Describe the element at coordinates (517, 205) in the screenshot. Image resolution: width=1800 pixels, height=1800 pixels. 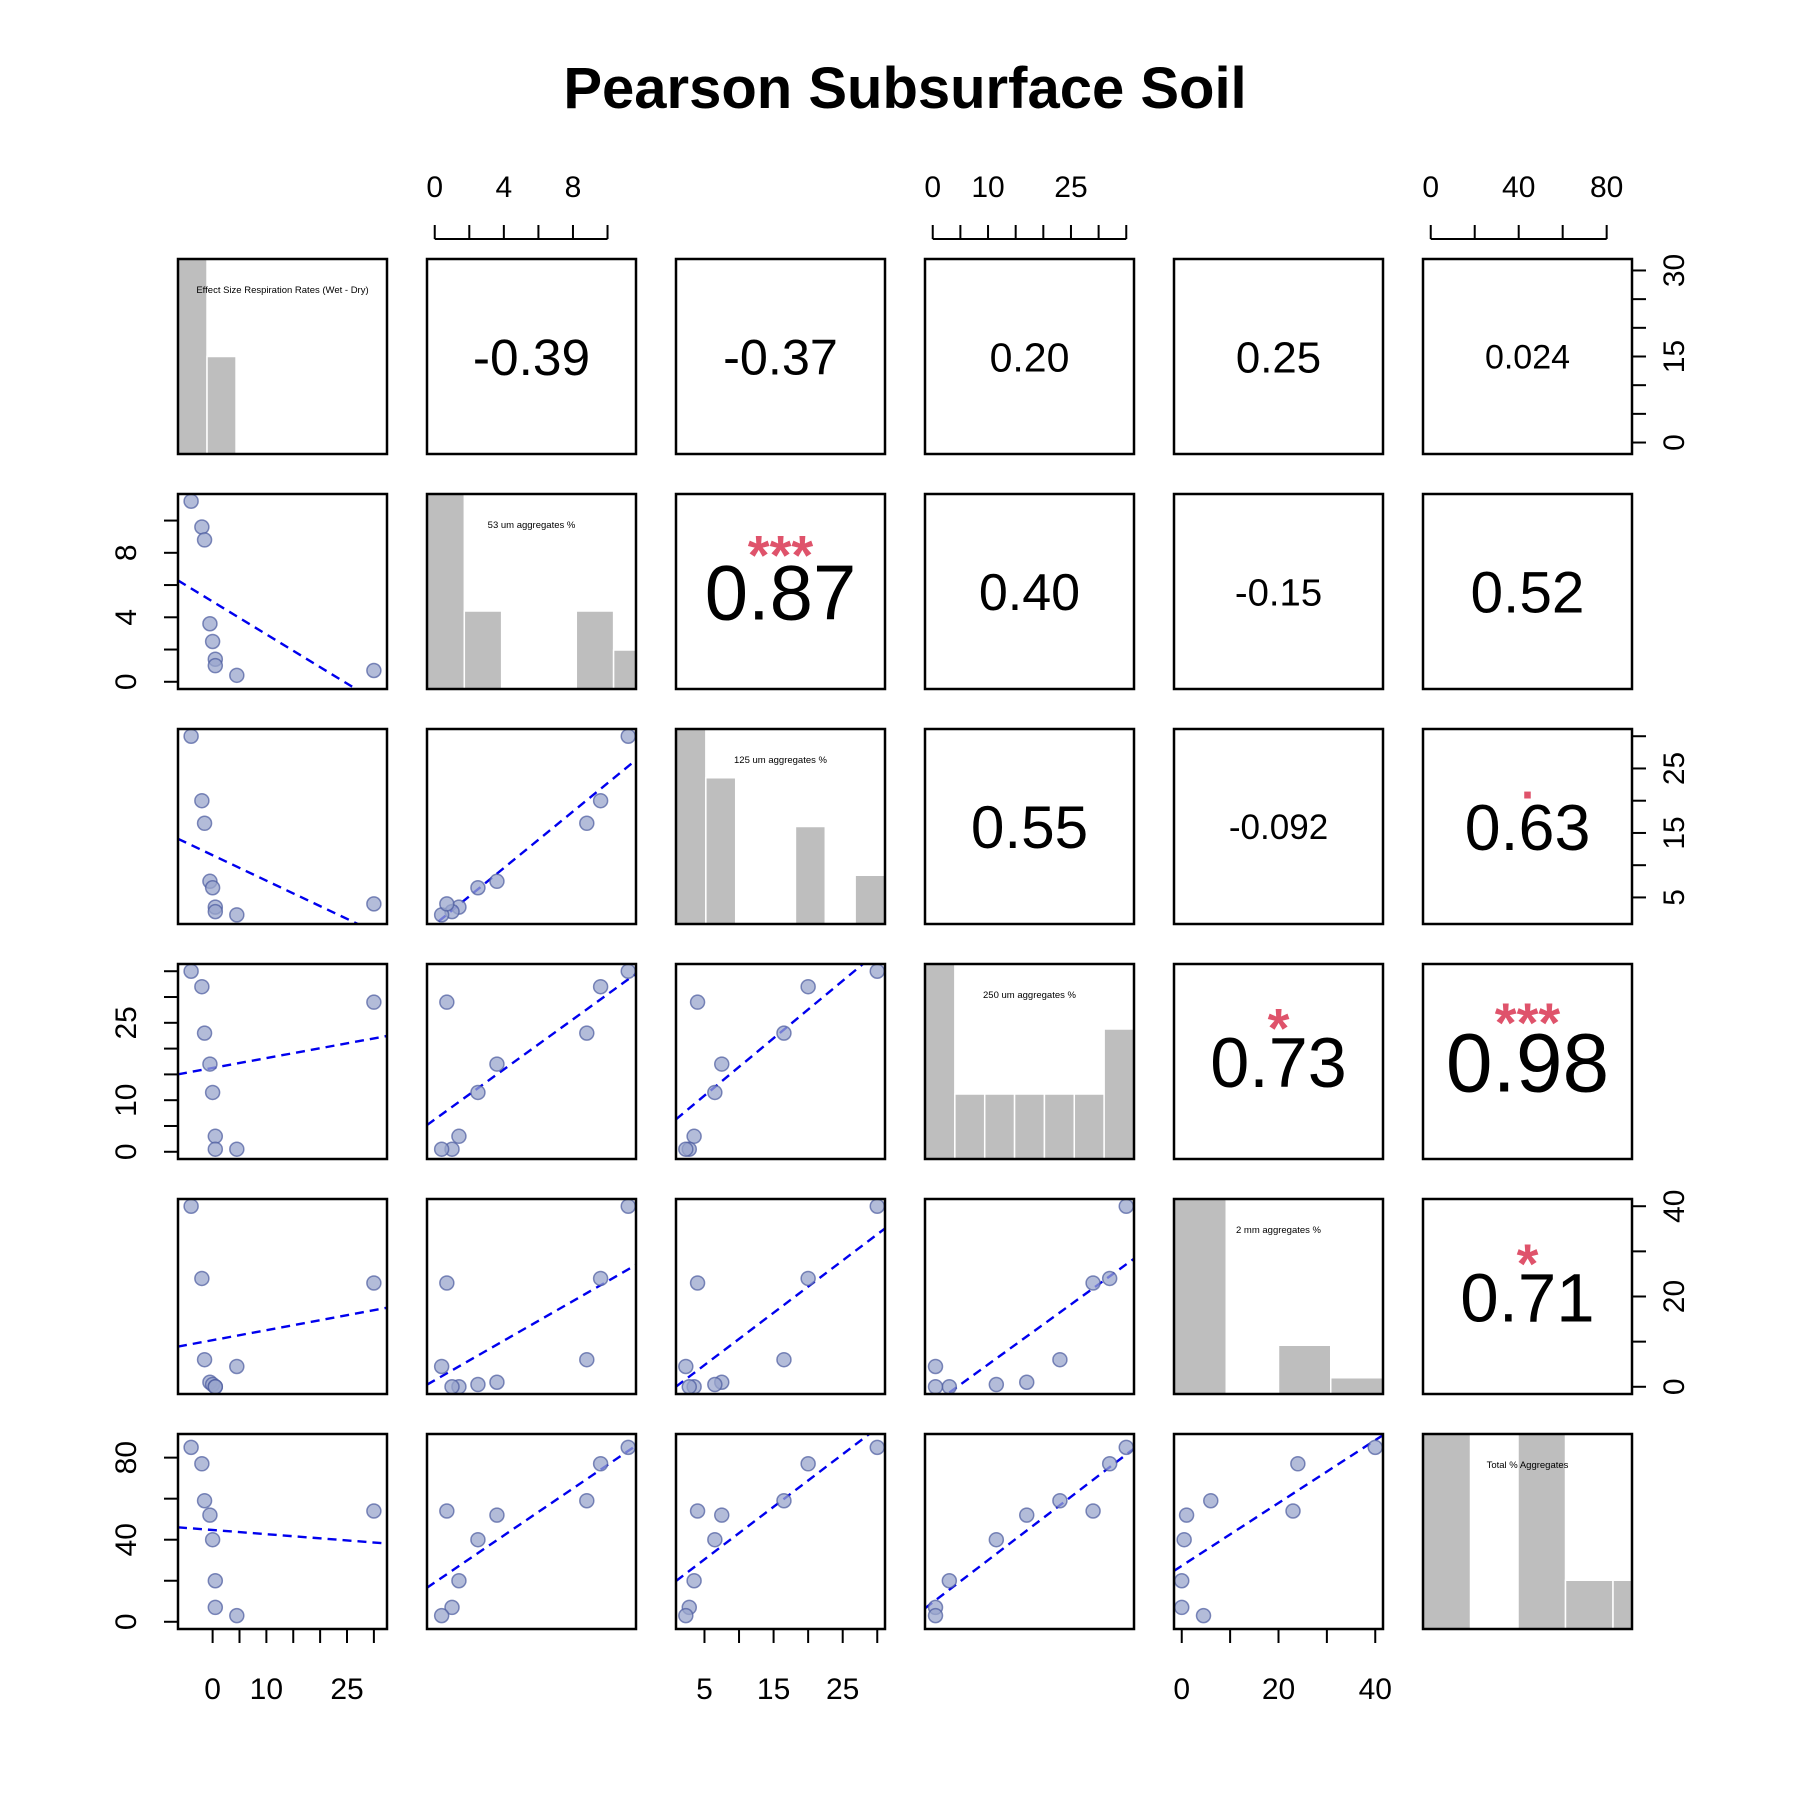
I see `top-axis-53-um-aggregates: 0 4 8` at that location.